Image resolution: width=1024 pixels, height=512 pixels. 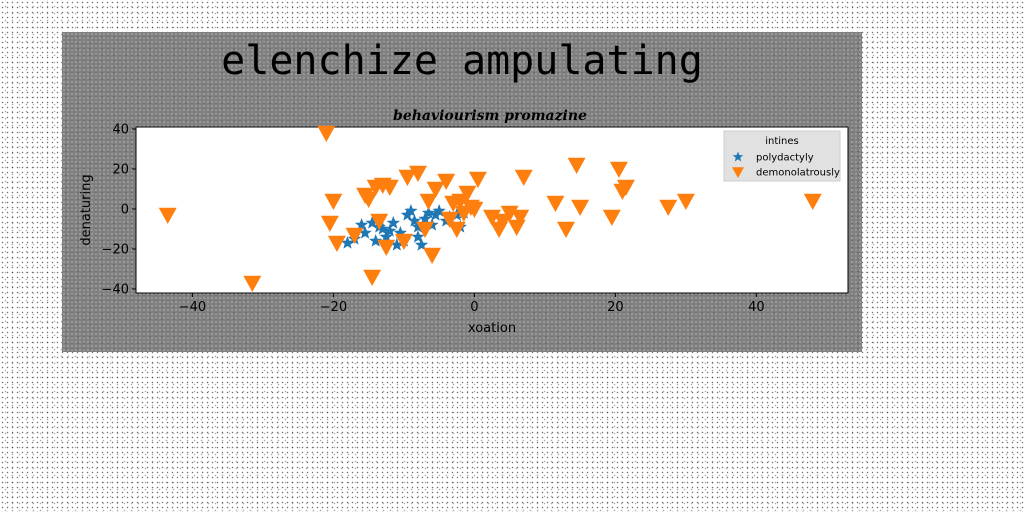 What do you see at coordinates (798, 173) in the screenshot?
I see `legend-entry-demonolatrously: demonolatrously` at bounding box center [798, 173].